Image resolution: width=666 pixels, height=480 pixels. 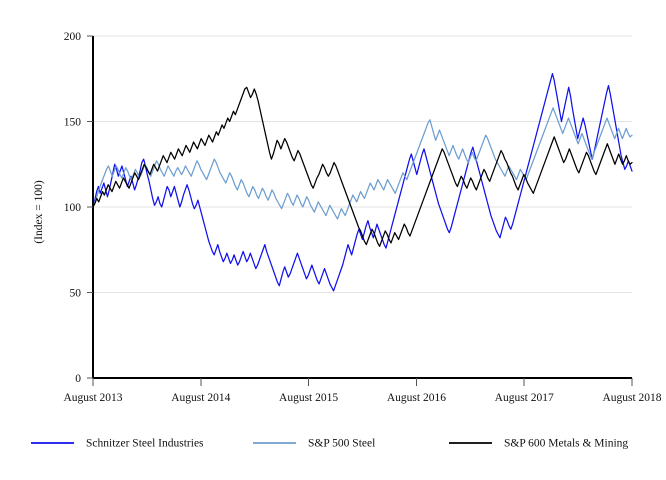 I want to click on x-tick-label: August 2014, so click(x=200, y=398).